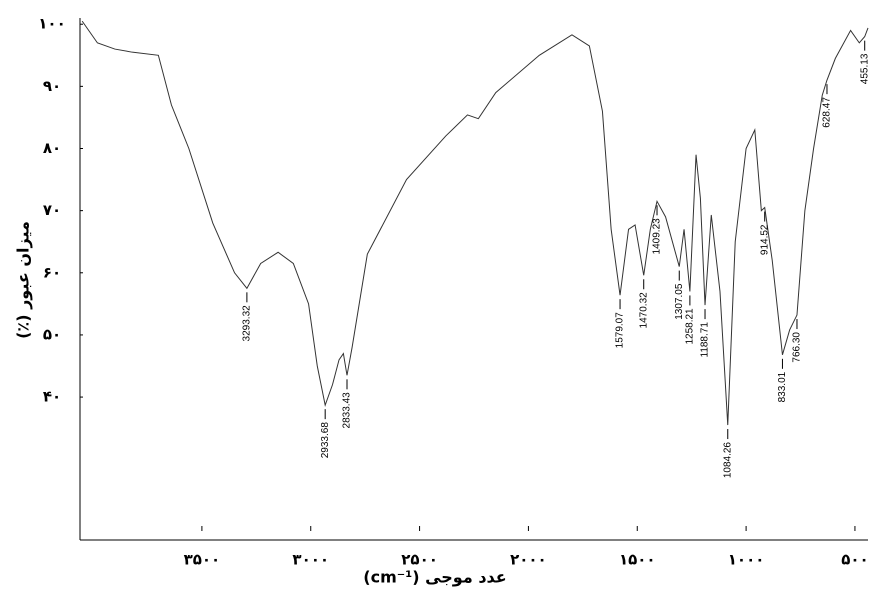 The width and height of the screenshot is (871, 594). What do you see at coordinates (643, 310) in the screenshot?
I see `peak-label: 1470.32` at bounding box center [643, 310].